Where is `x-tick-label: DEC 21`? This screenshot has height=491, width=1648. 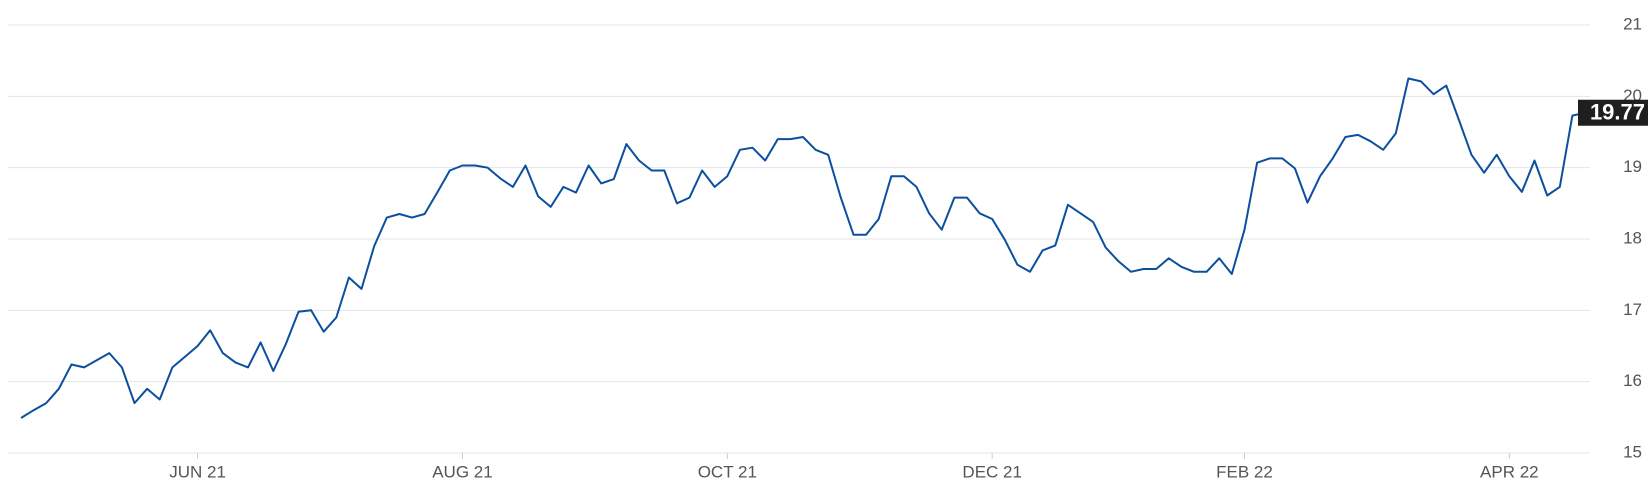 x-tick-label: DEC 21 is located at coordinates (992, 471).